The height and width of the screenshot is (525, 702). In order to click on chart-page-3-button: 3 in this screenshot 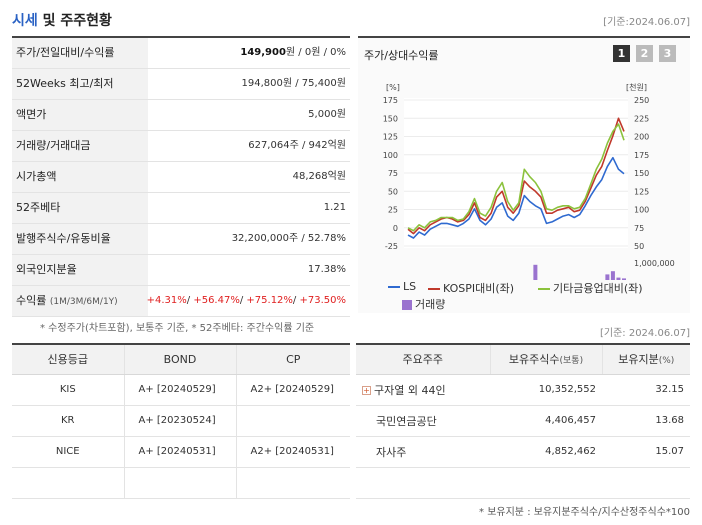, I will do `click(667, 53)`.